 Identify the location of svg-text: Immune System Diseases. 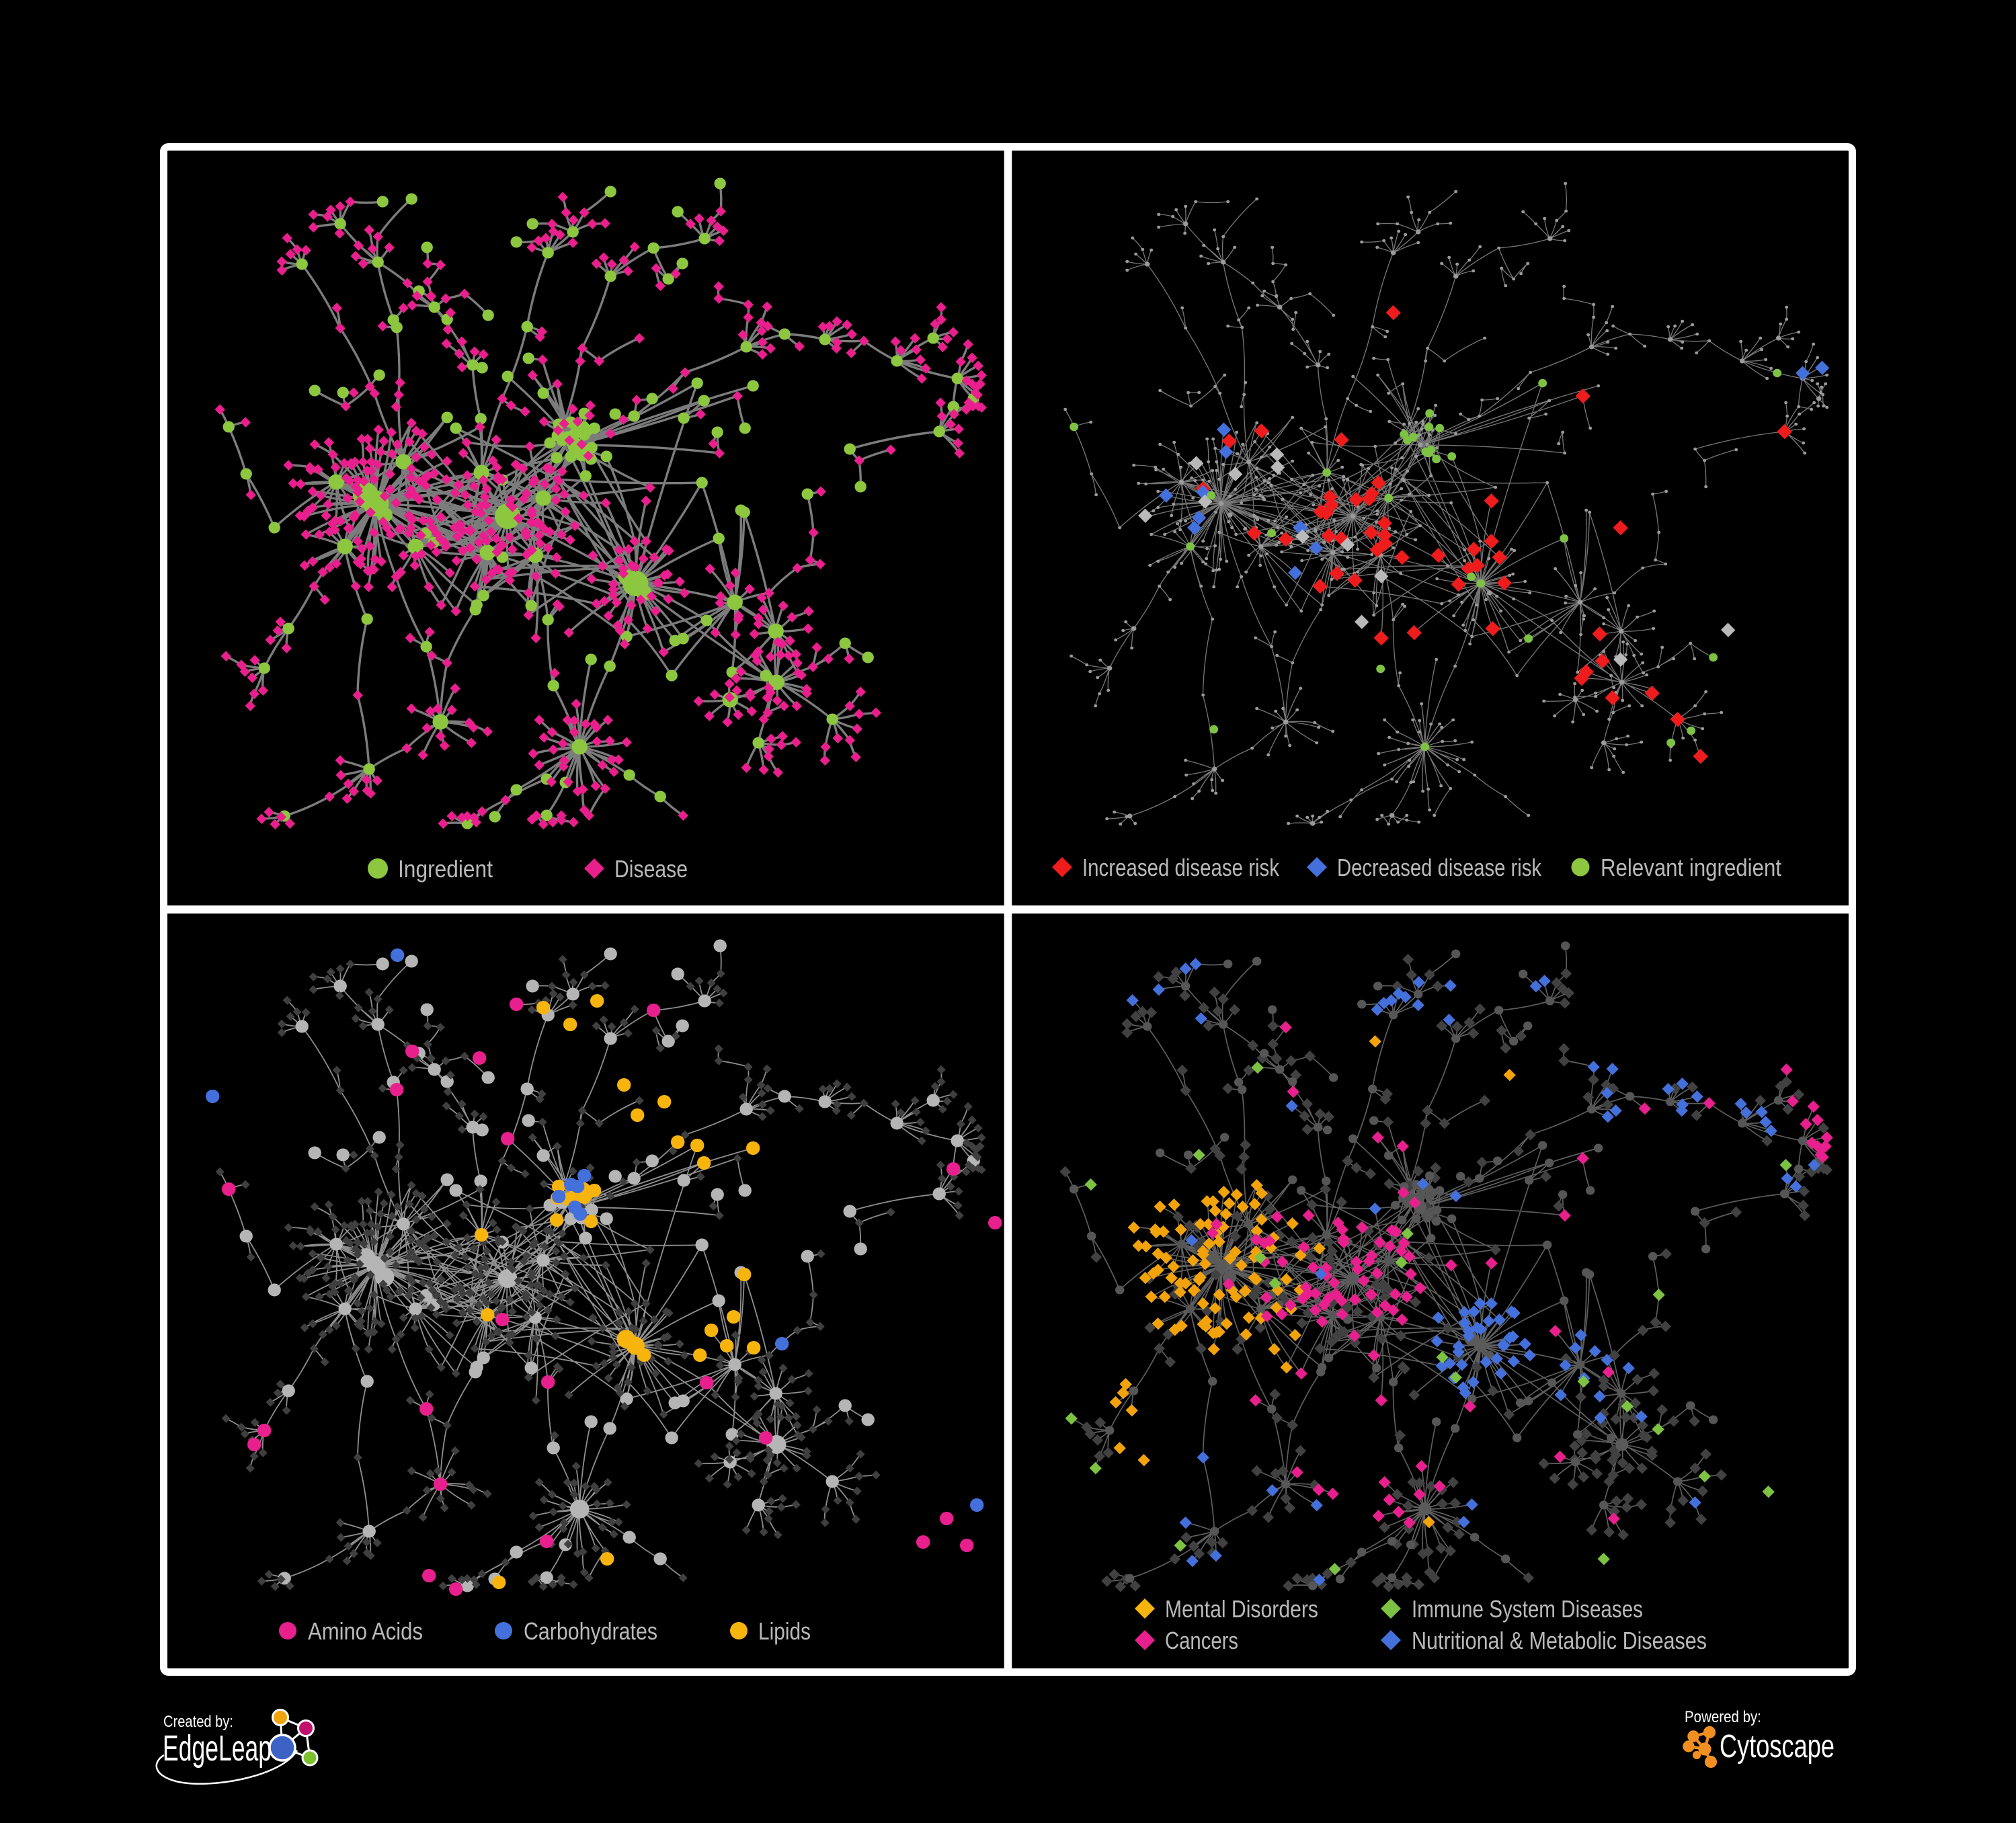
(1527, 1609).